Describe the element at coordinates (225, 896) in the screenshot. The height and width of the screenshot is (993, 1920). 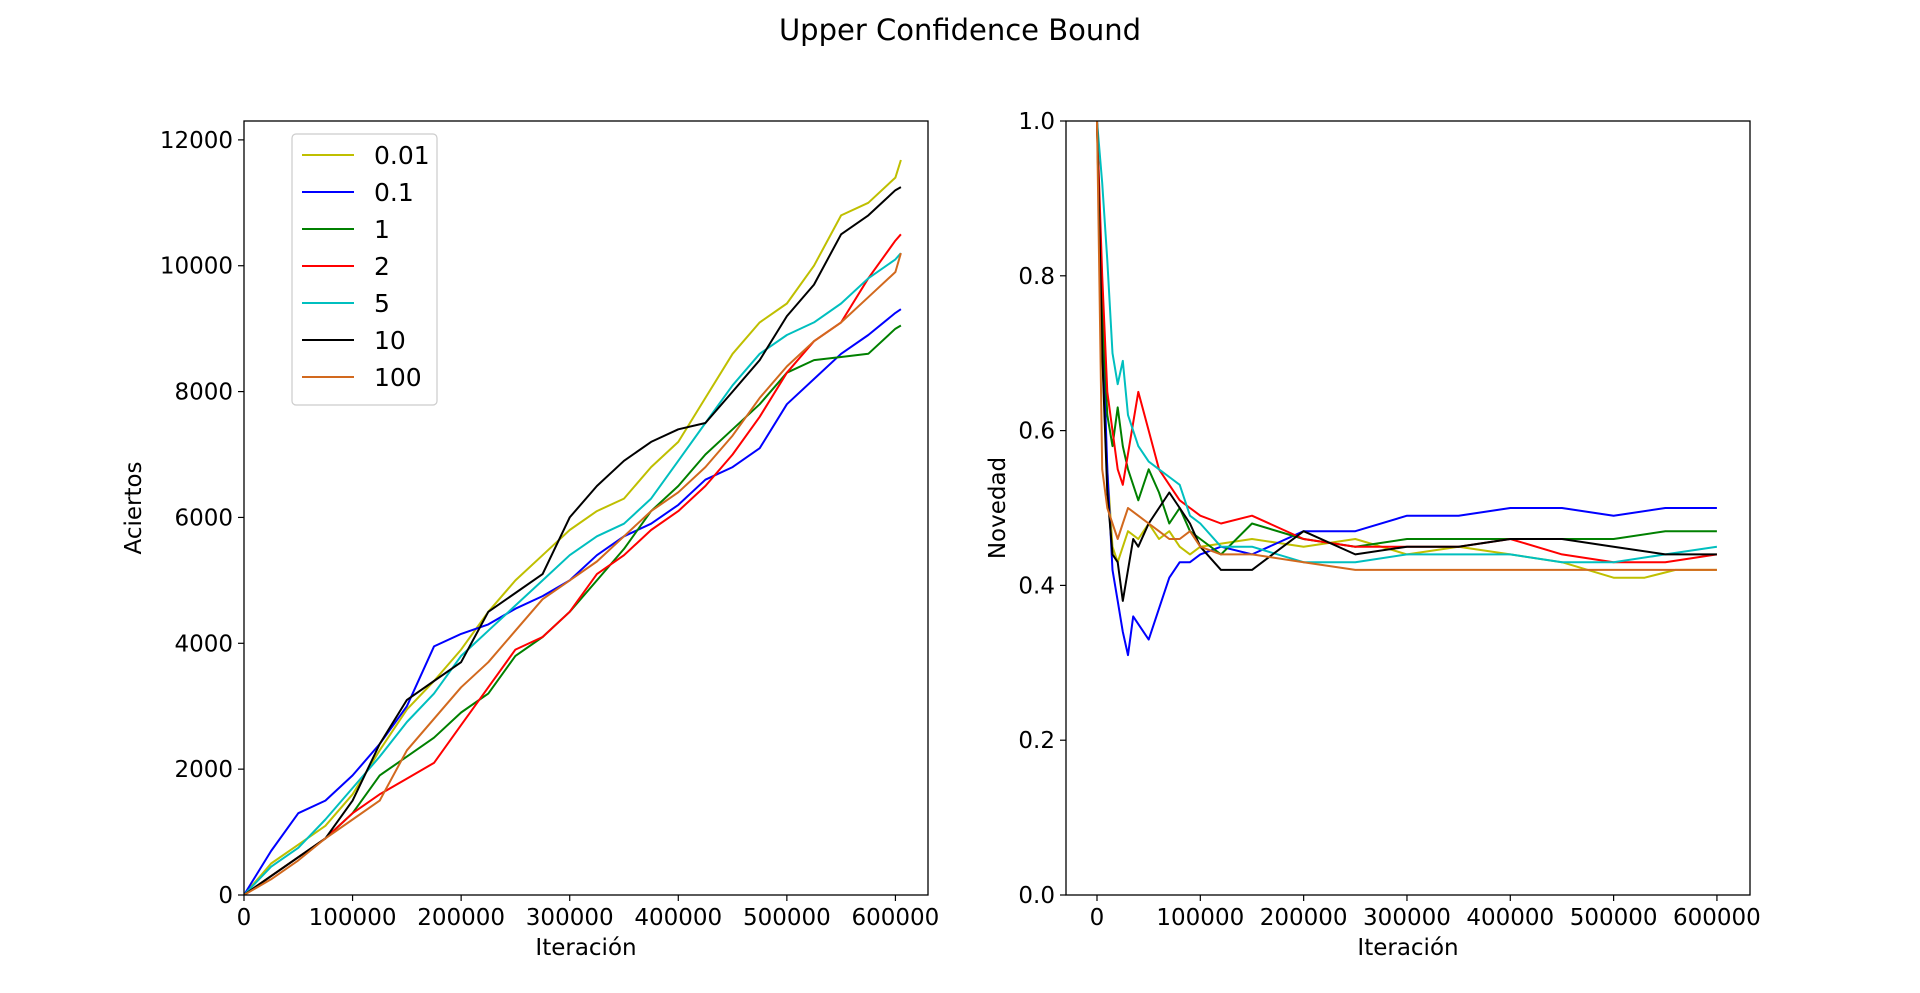
I see `y-tick-label: 0` at that location.